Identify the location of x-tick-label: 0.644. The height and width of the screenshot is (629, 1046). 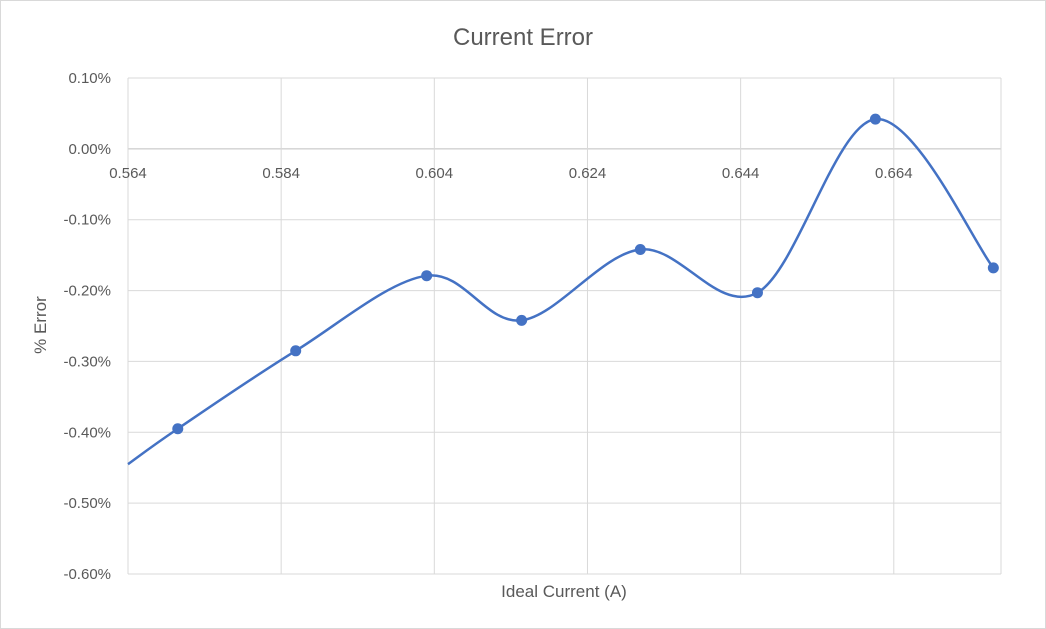
(741, 173).